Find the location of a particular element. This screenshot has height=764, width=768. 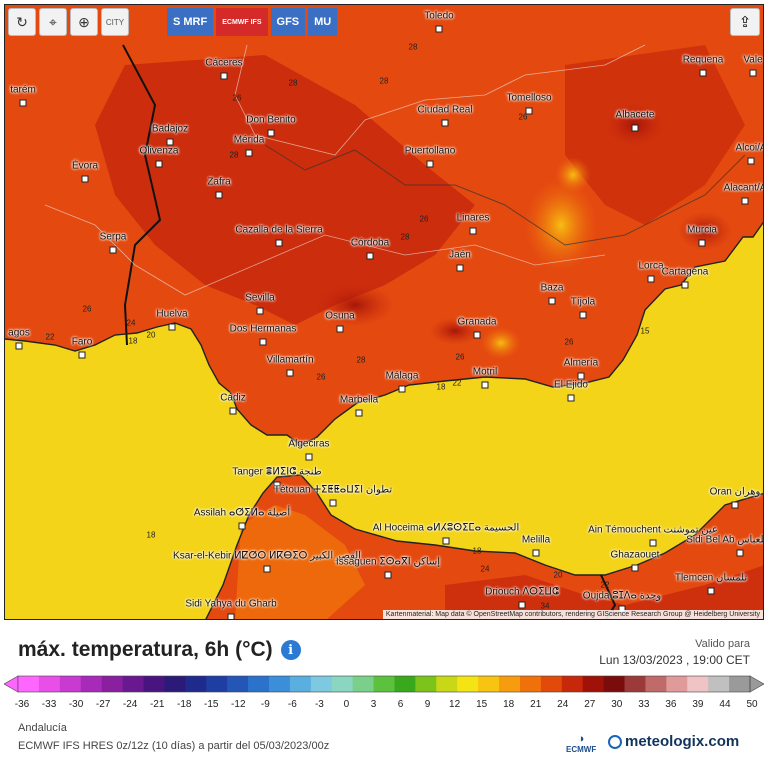

city-label: Albacete is located at coordinates (635, 115).